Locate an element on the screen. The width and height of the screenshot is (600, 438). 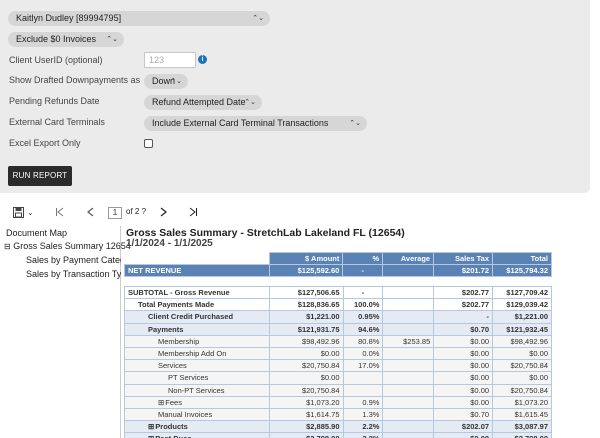
row-label: Membership is located at coordinates (197, 341).